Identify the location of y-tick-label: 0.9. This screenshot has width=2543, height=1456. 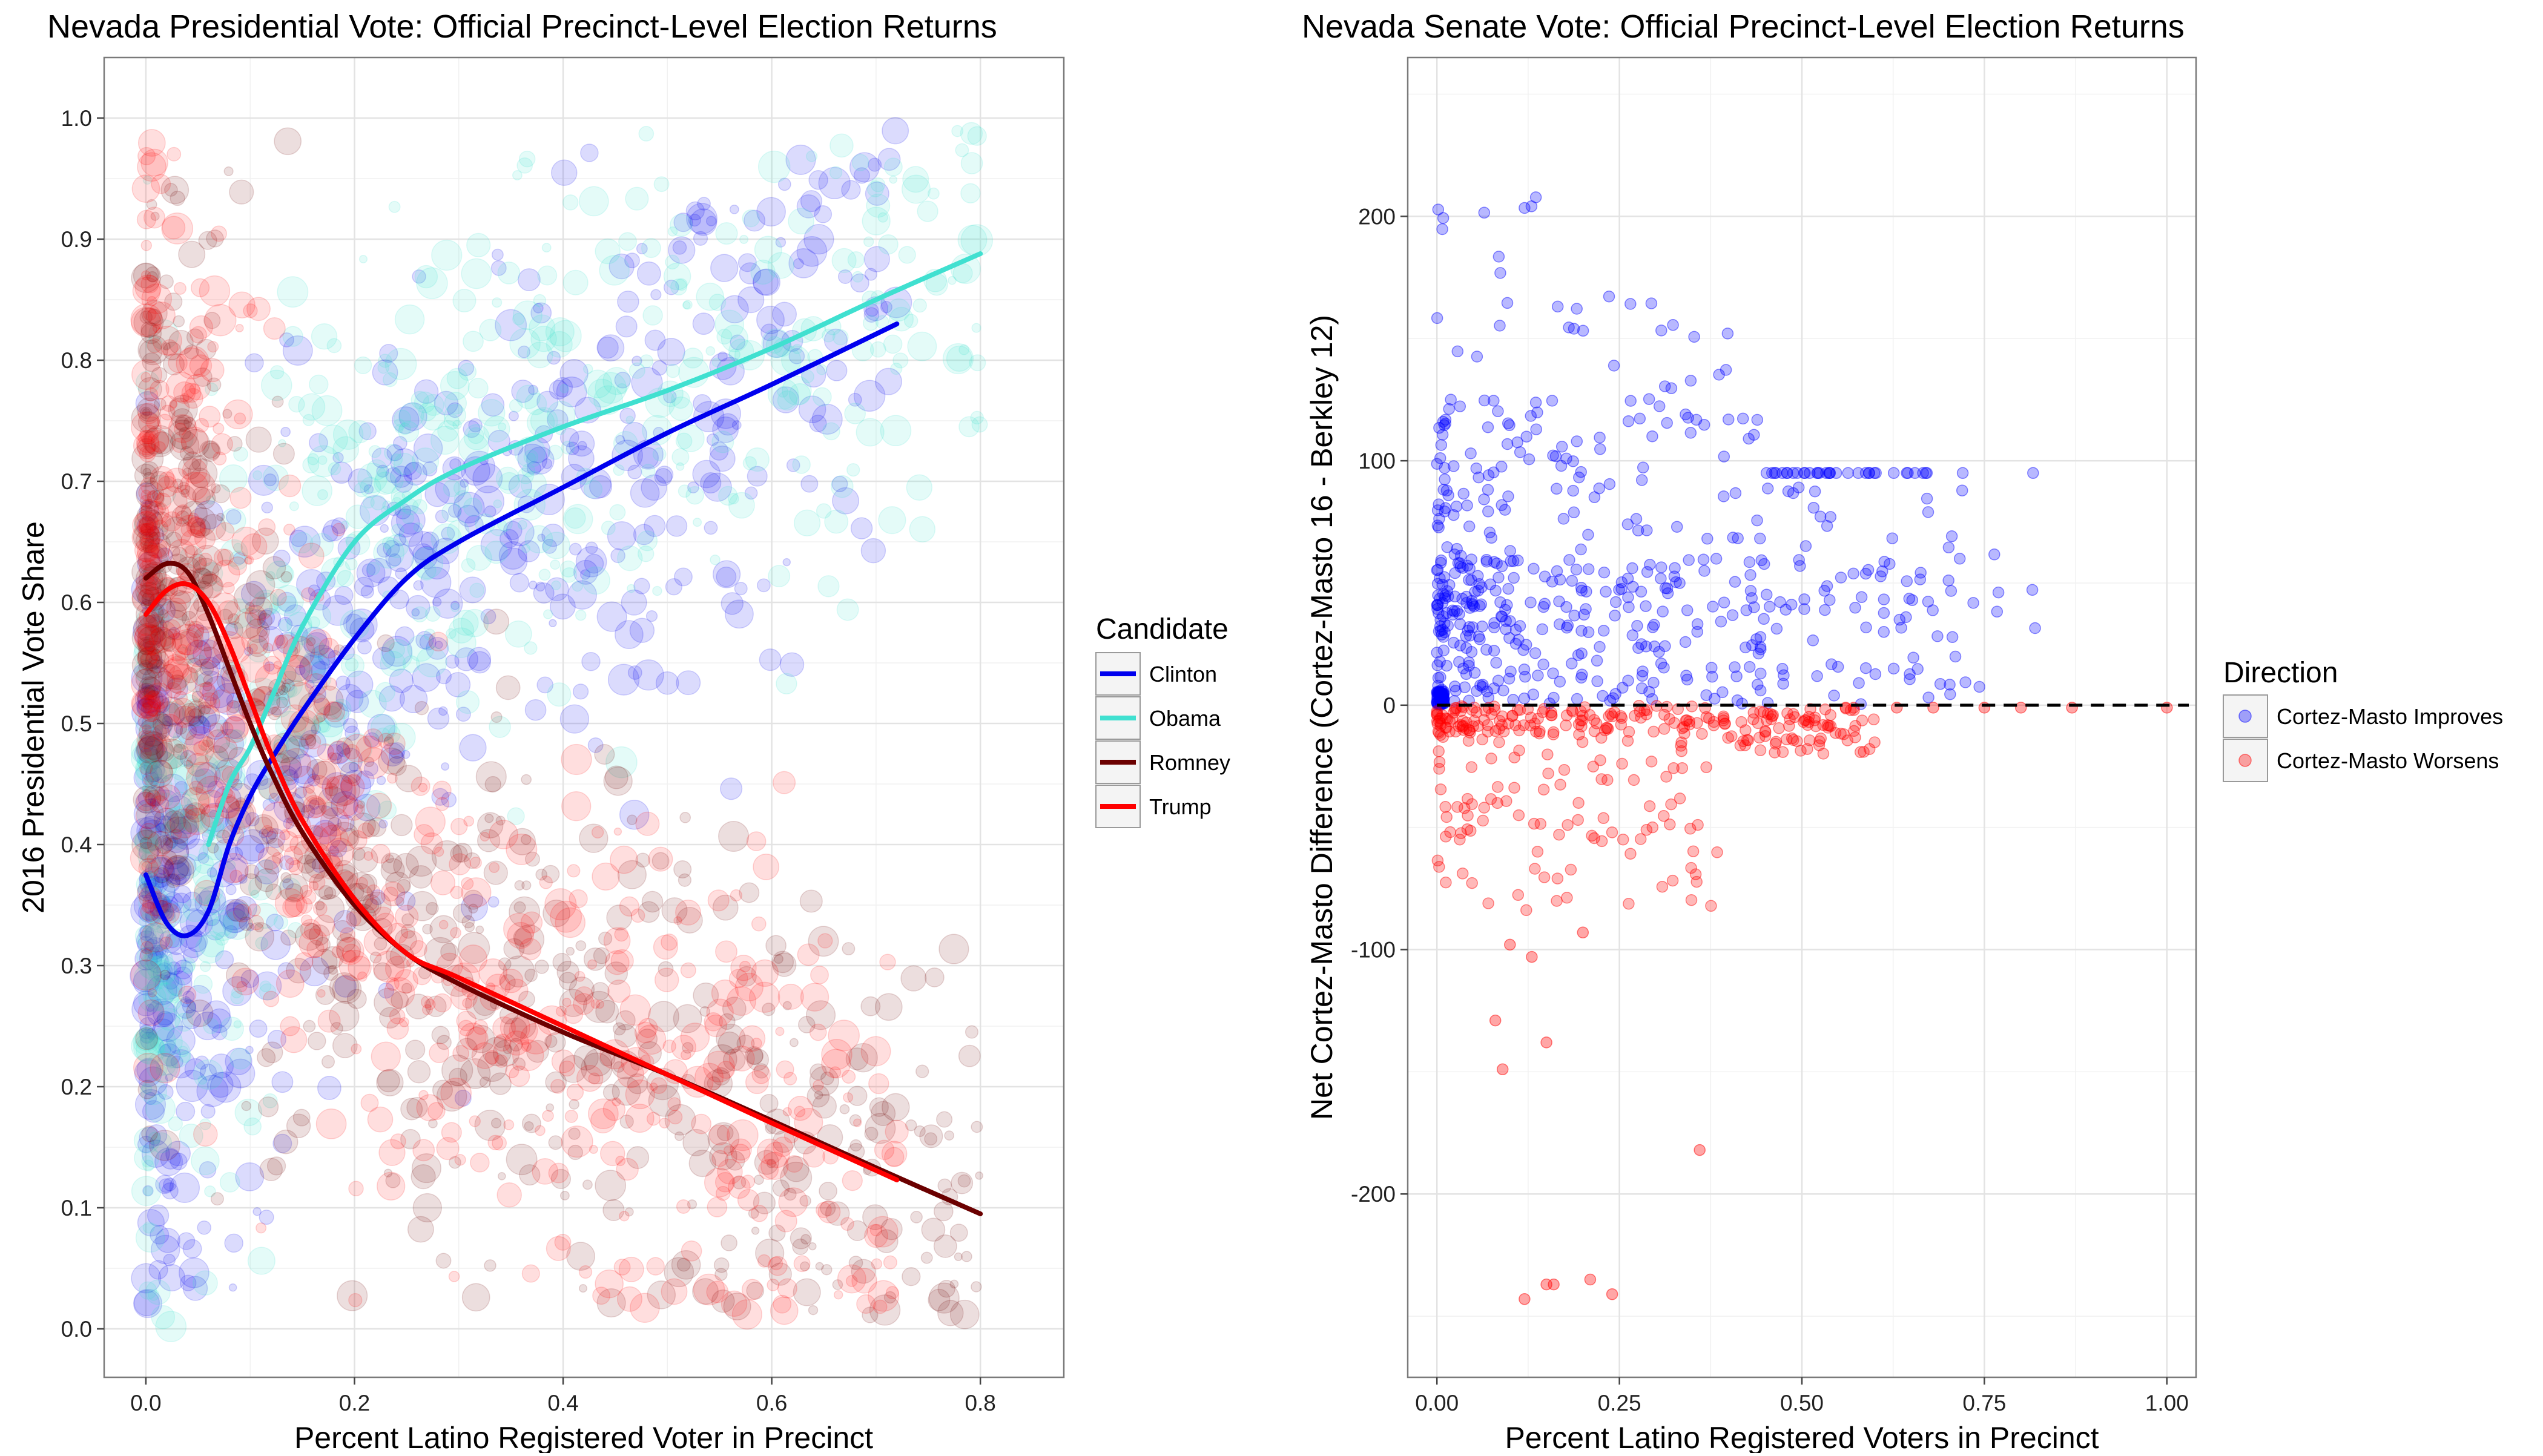
(77, 239).